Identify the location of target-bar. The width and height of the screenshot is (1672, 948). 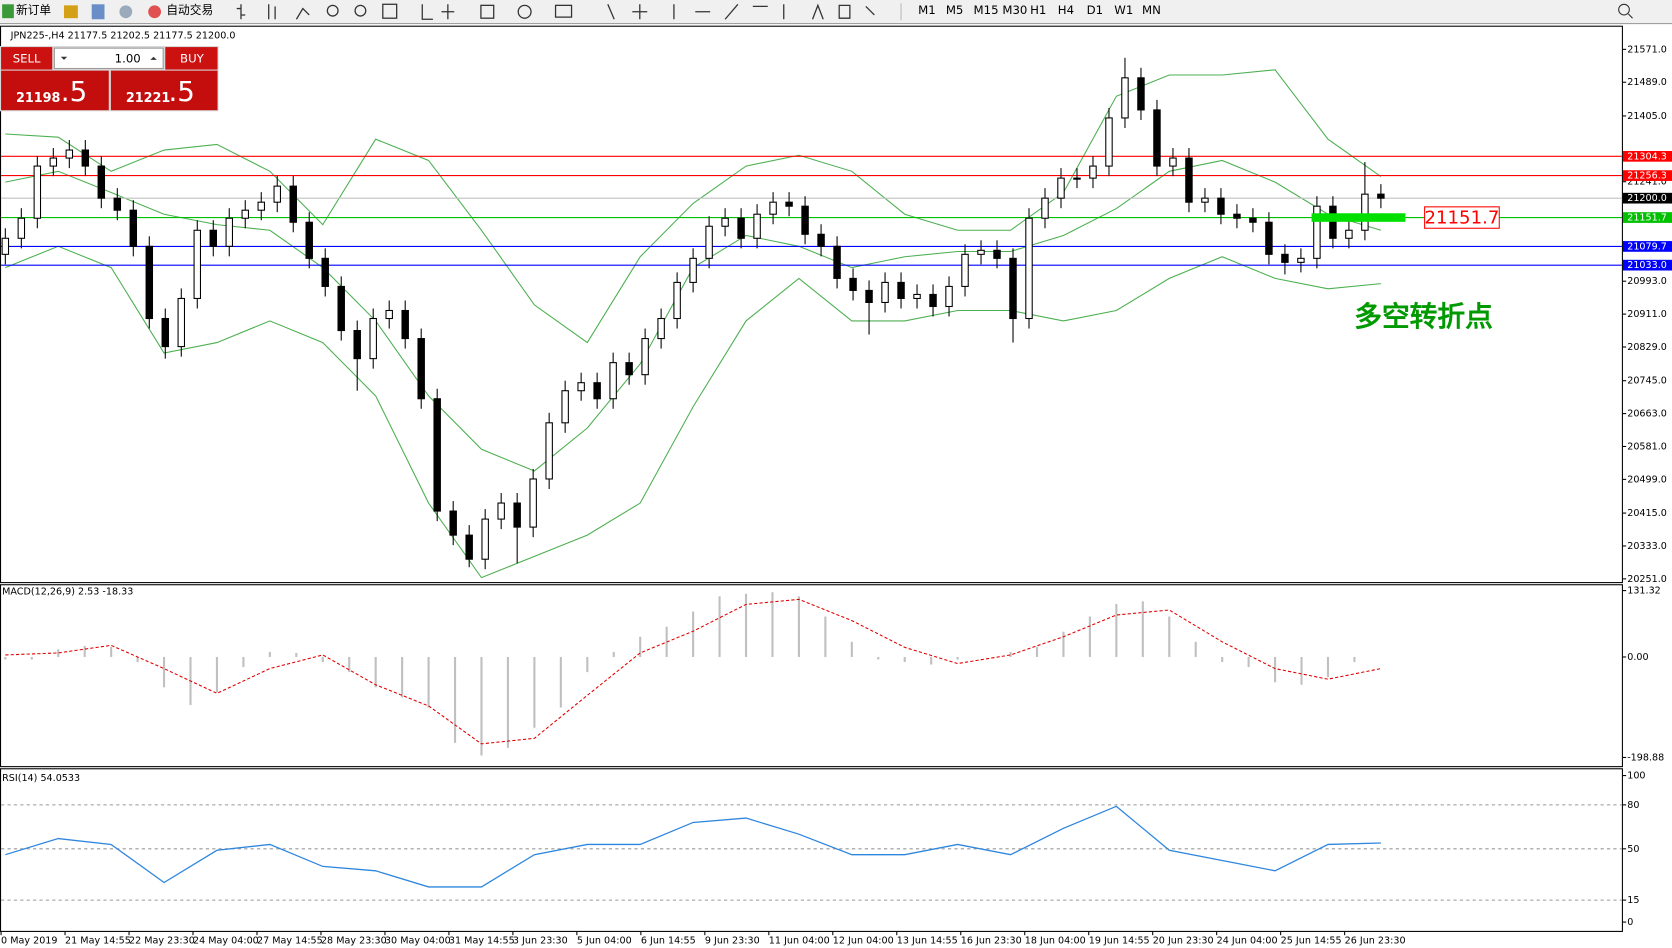
(1358, 217).